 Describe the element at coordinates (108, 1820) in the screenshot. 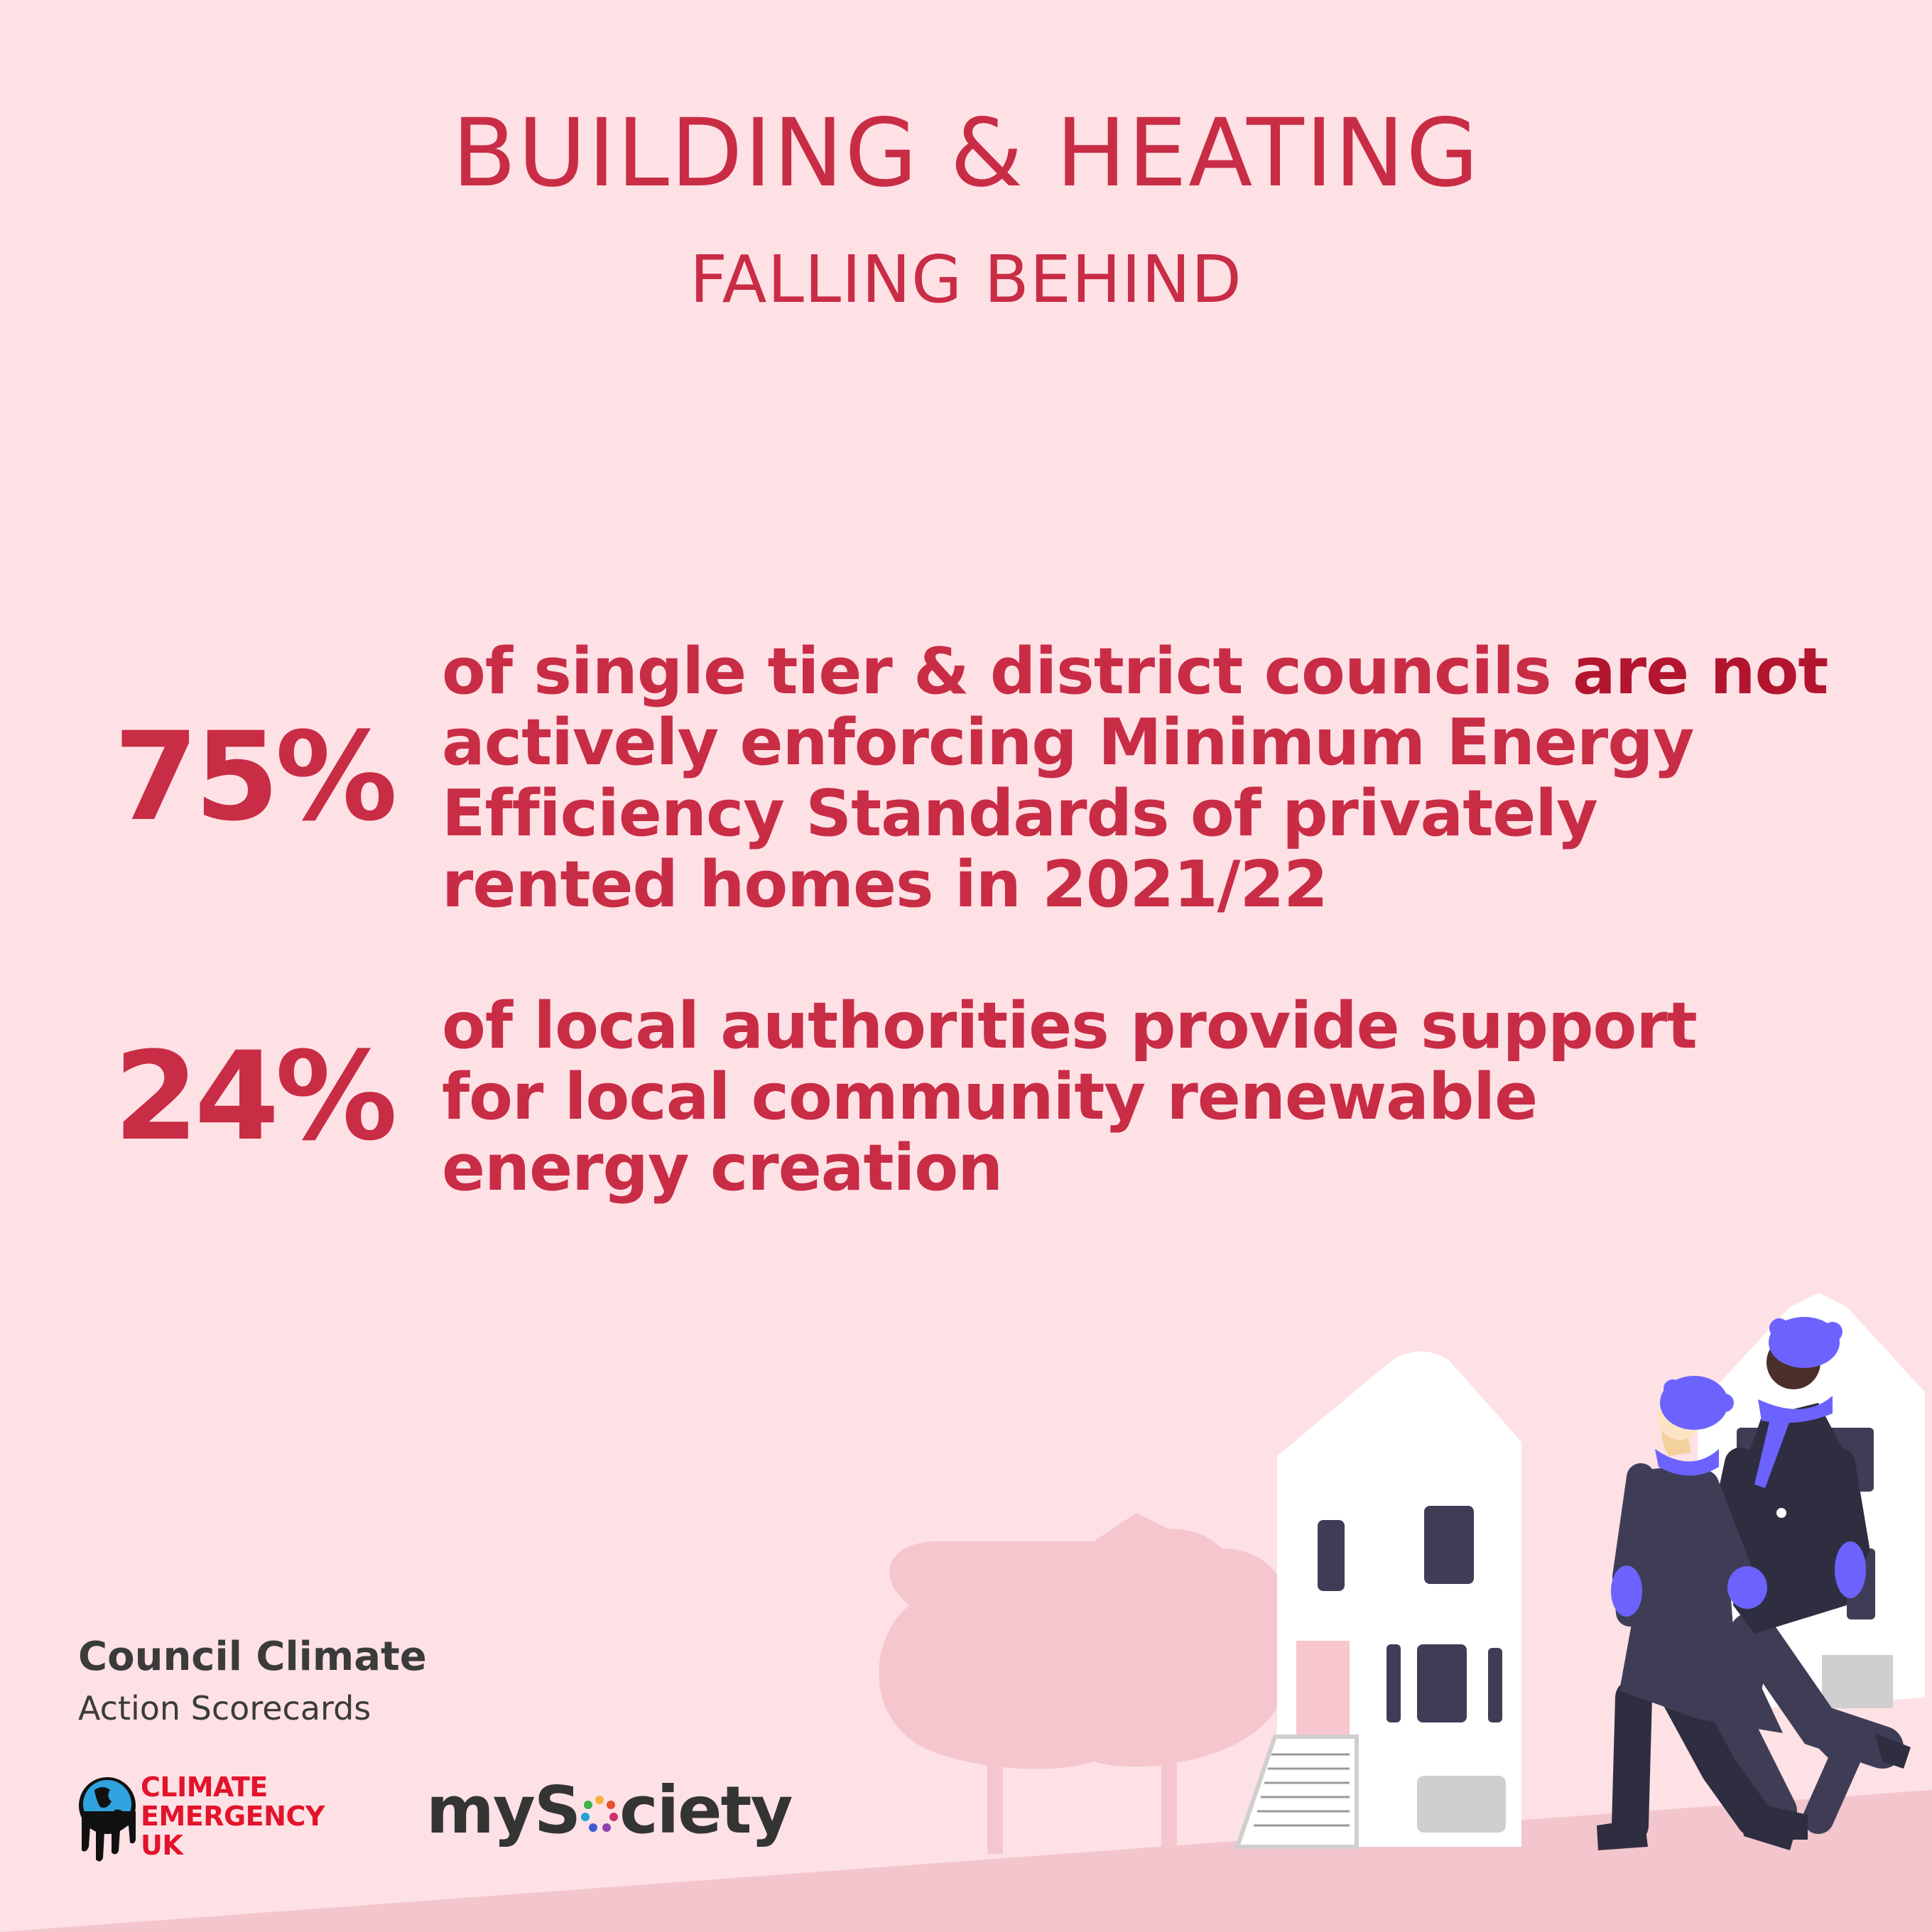

I see `climate-emergency-uk-globe-icon` at that location.